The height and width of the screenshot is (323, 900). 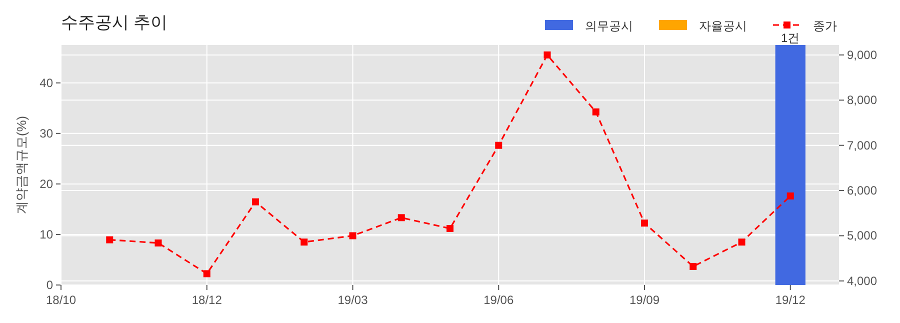 I want to click on y2-tick-label: 7,000, so click(x=862, y=145).